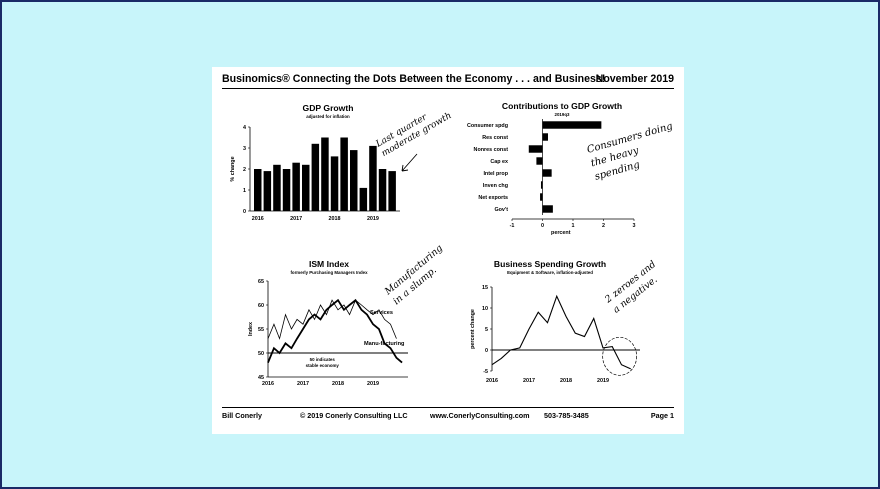 This screenshot has width=880, height=489. Describe the element at coordinates (603, 226) in the screenshot. I see `contrib-x-tick-label: 2` at that location.